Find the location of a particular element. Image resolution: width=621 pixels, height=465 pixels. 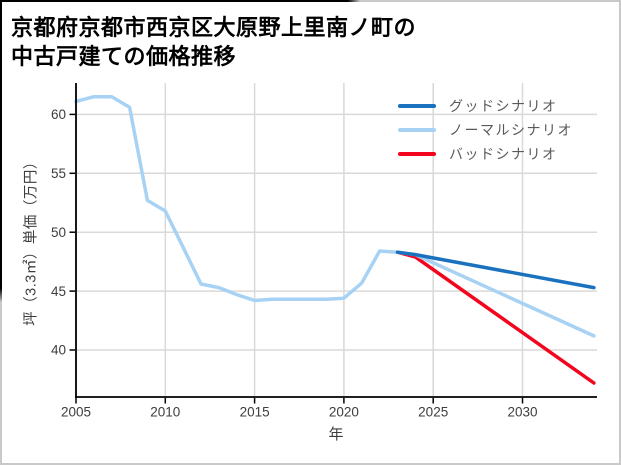

svg-text: 2015 is located at coordinates (255, 412).